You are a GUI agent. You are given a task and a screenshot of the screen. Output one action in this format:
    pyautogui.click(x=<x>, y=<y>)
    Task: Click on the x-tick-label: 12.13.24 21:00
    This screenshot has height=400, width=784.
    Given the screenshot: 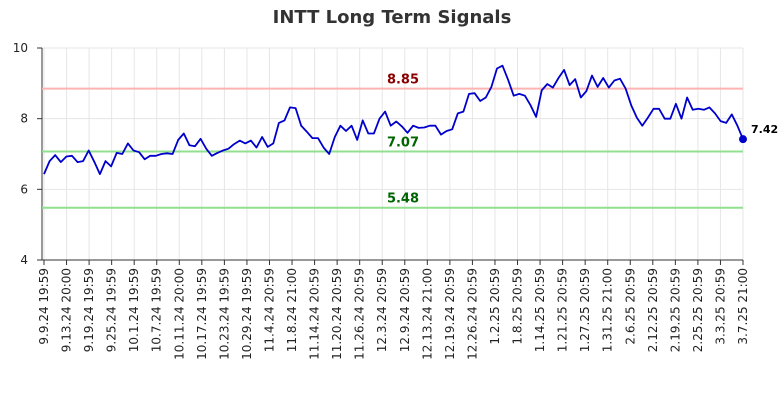 What is the action you would take?
    pyautogui.click(x=427, y=314)
    